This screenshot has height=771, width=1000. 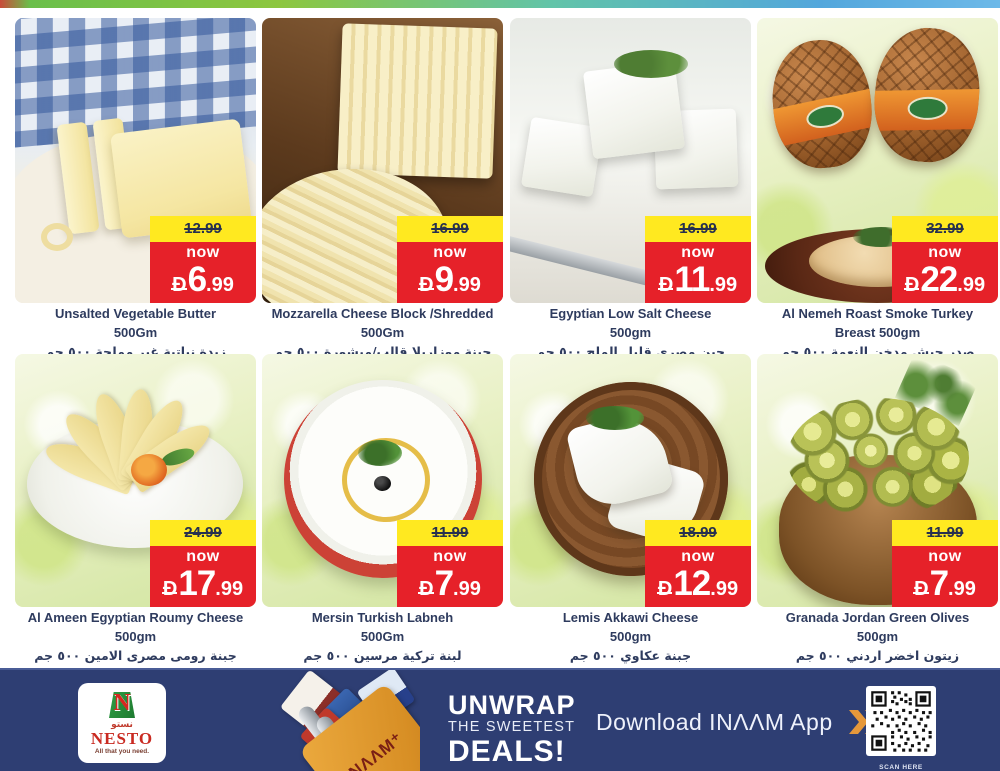 I want to click on qr-code-block: SCAN HERE, so click(x=901, y=728).